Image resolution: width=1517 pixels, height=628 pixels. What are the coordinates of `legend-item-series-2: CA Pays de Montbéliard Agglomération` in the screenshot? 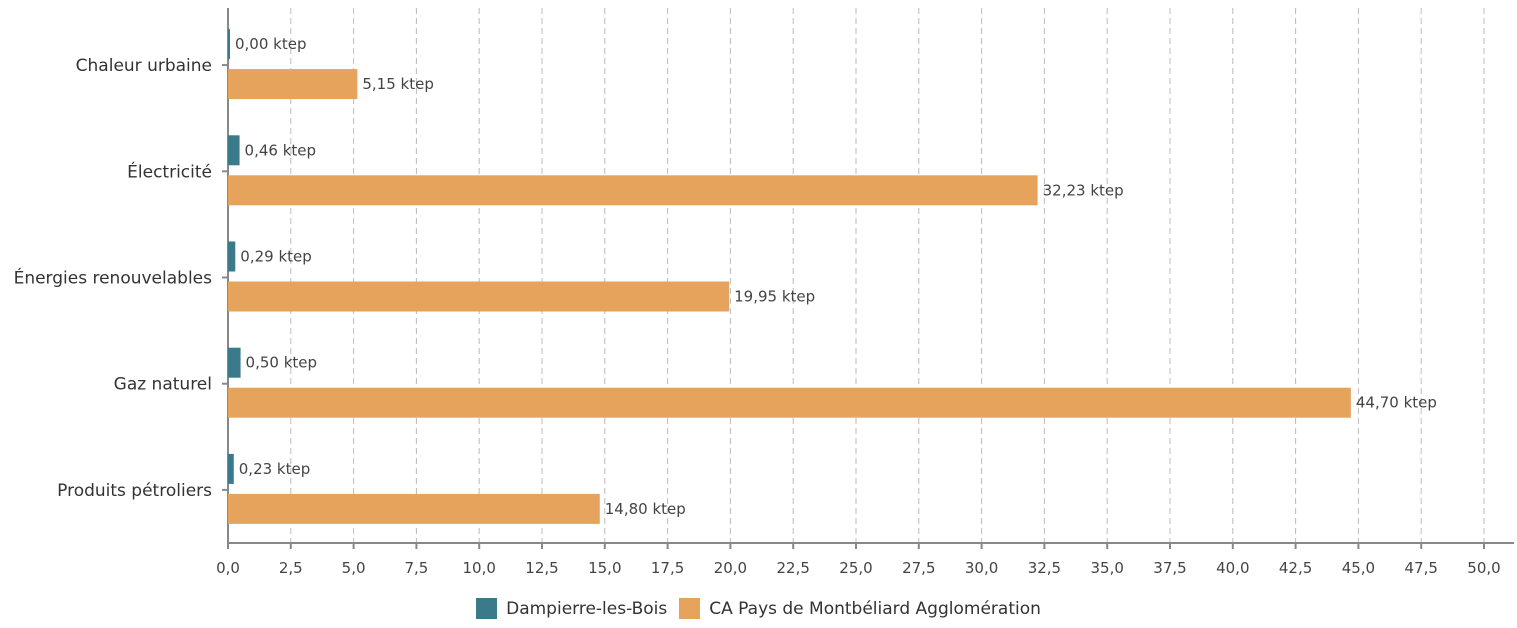 It's located at (860, 608).